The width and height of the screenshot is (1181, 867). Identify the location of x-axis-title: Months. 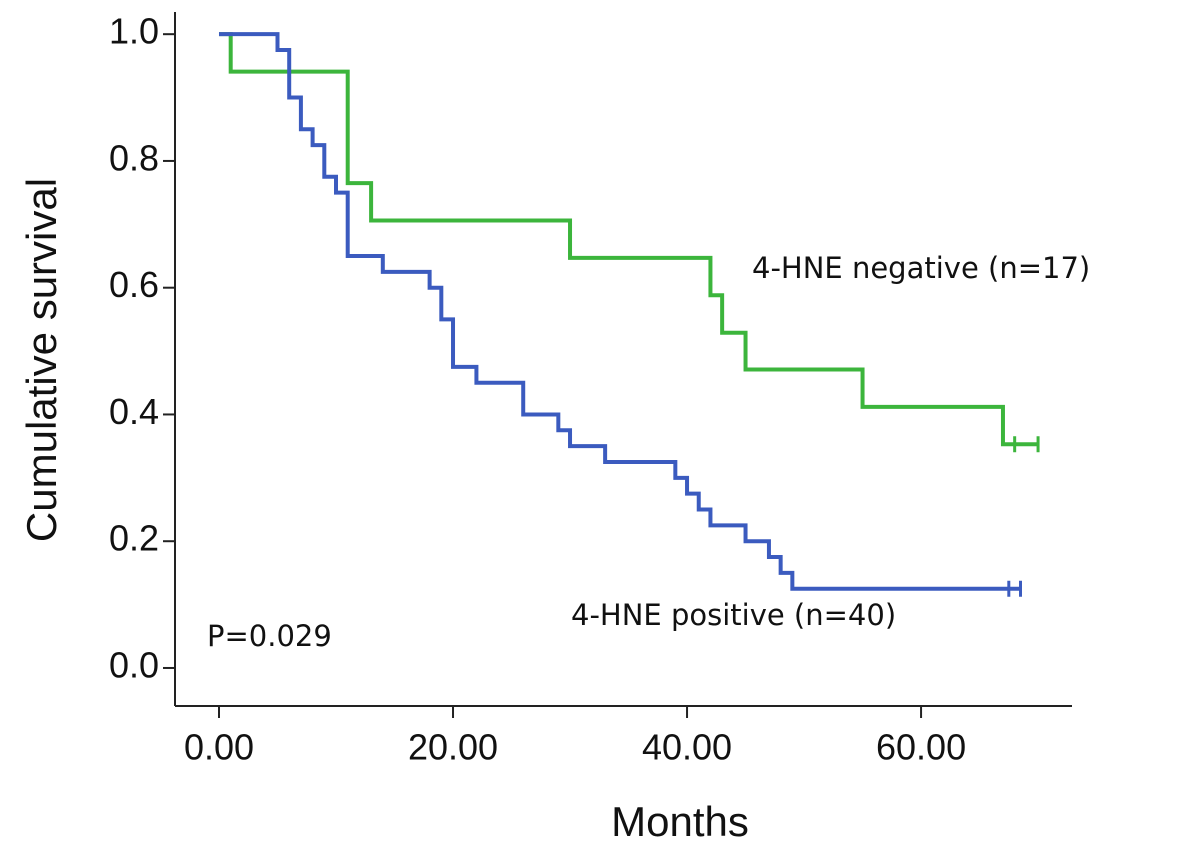
(680, 821).